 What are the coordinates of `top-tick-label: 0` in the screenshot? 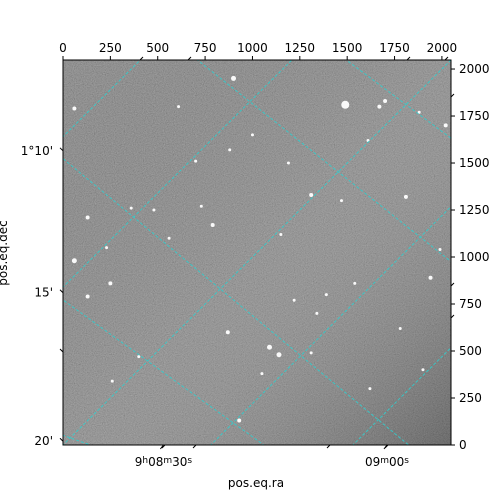 It's located at (63, 48).